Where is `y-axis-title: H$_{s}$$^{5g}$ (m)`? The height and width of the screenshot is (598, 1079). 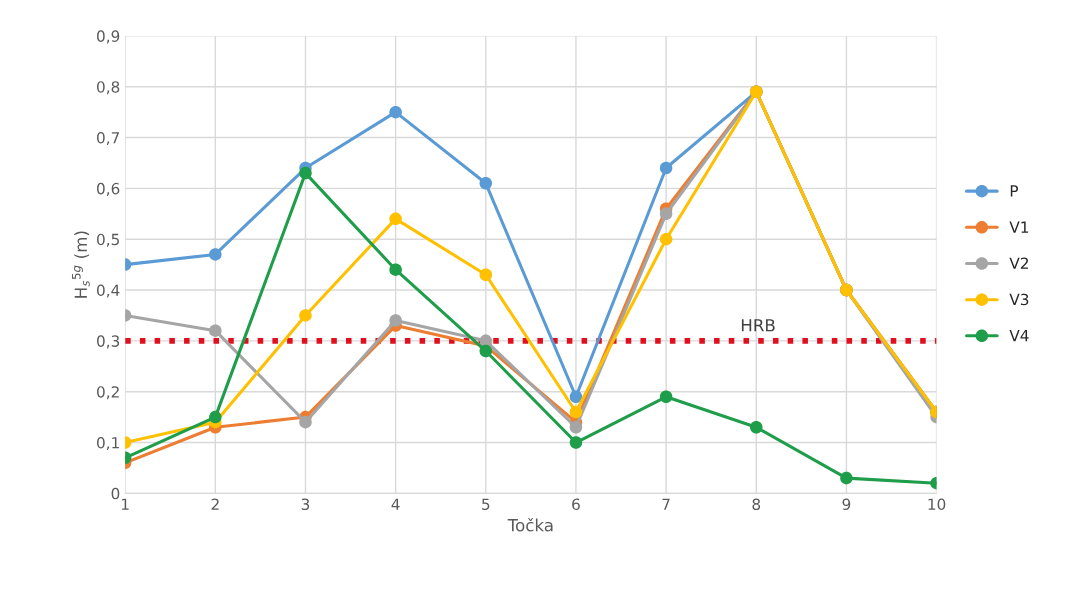
y-axis-title: H$_{s}$$^{5g}$ (m) is located at coordinates (80, 264).